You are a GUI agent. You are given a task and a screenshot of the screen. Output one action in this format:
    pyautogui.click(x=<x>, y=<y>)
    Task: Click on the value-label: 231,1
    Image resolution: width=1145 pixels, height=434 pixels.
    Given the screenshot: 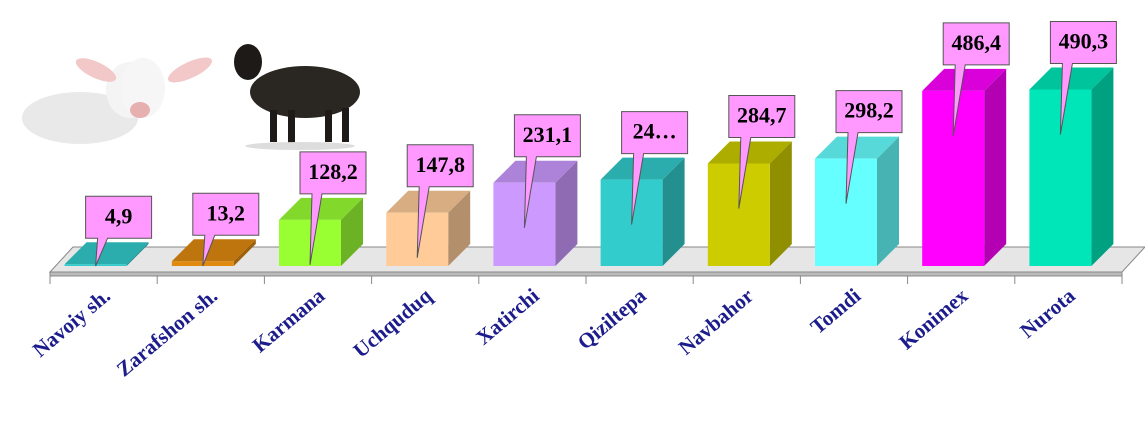 What is the action you would take?
    pyautogui.click(x=548, y=134)
    